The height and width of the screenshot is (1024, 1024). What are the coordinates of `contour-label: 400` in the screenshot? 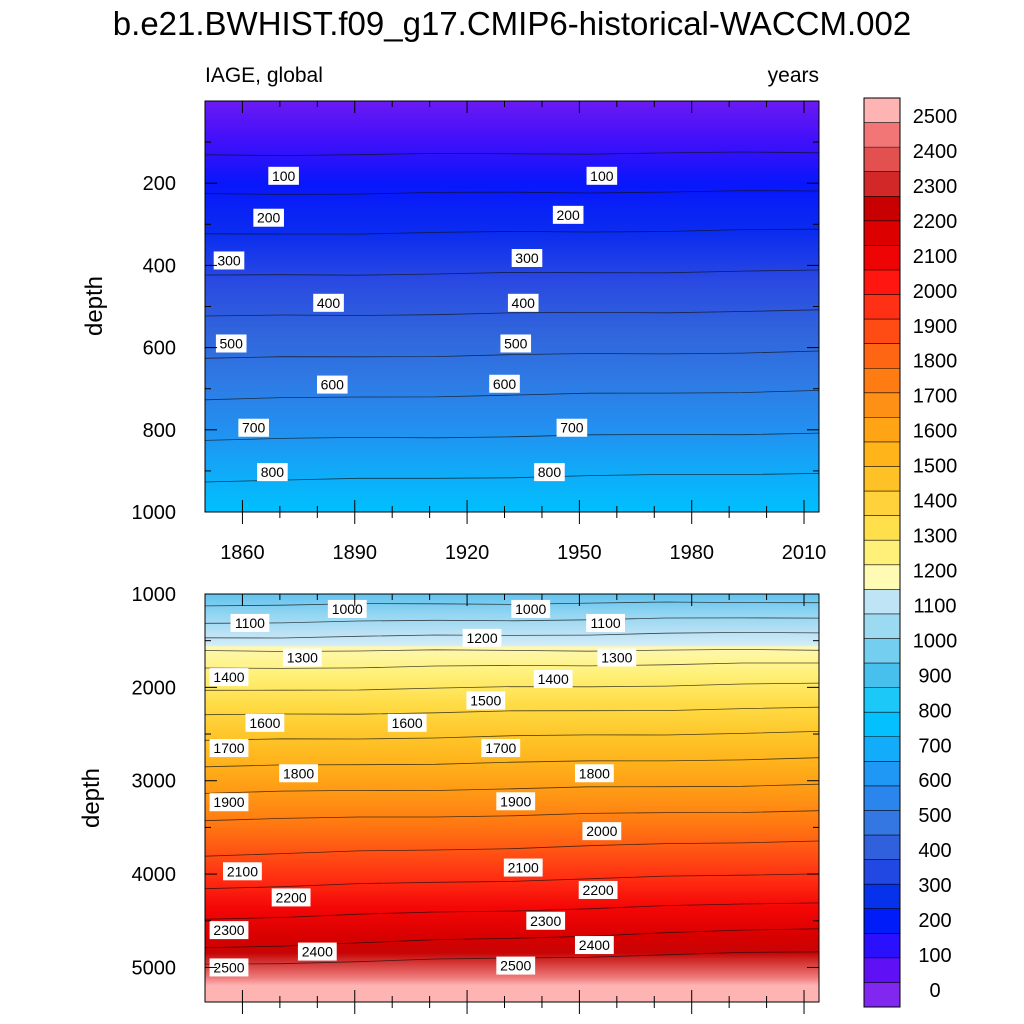 It's located at (524, 303).